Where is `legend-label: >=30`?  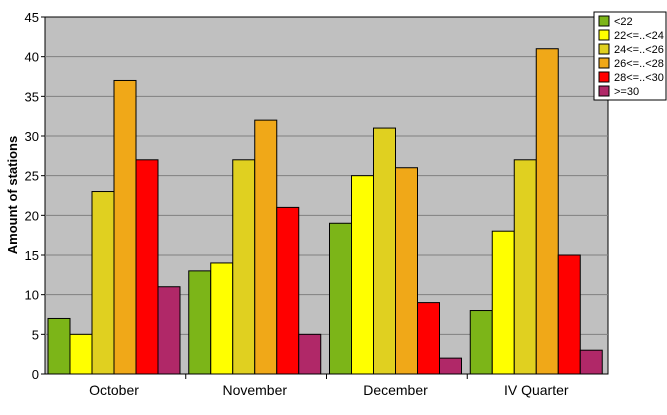
legend-label: >=30 is located at coordinates (626, 92).